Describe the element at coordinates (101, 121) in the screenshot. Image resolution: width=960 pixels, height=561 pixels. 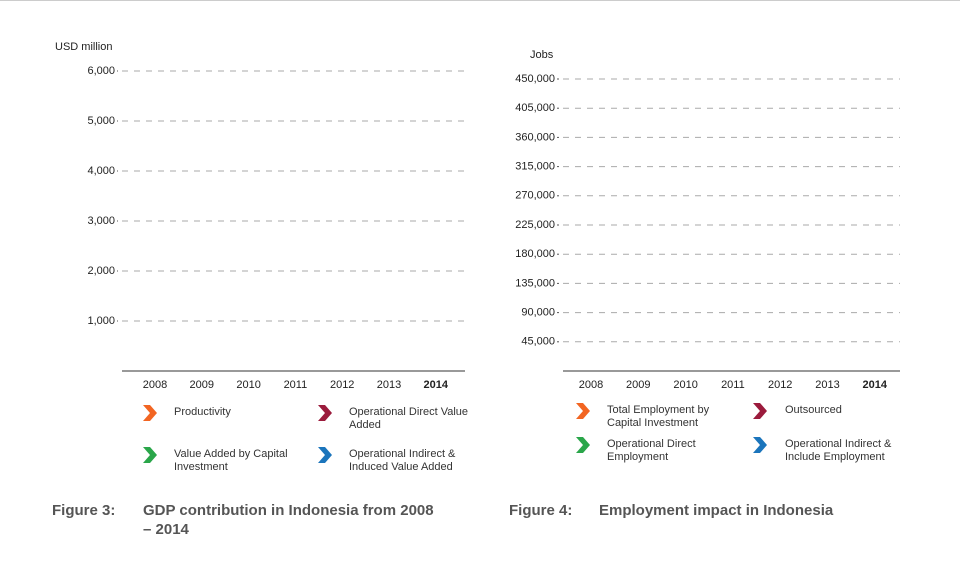
I see `y-tick-label: 5,000` at that location.